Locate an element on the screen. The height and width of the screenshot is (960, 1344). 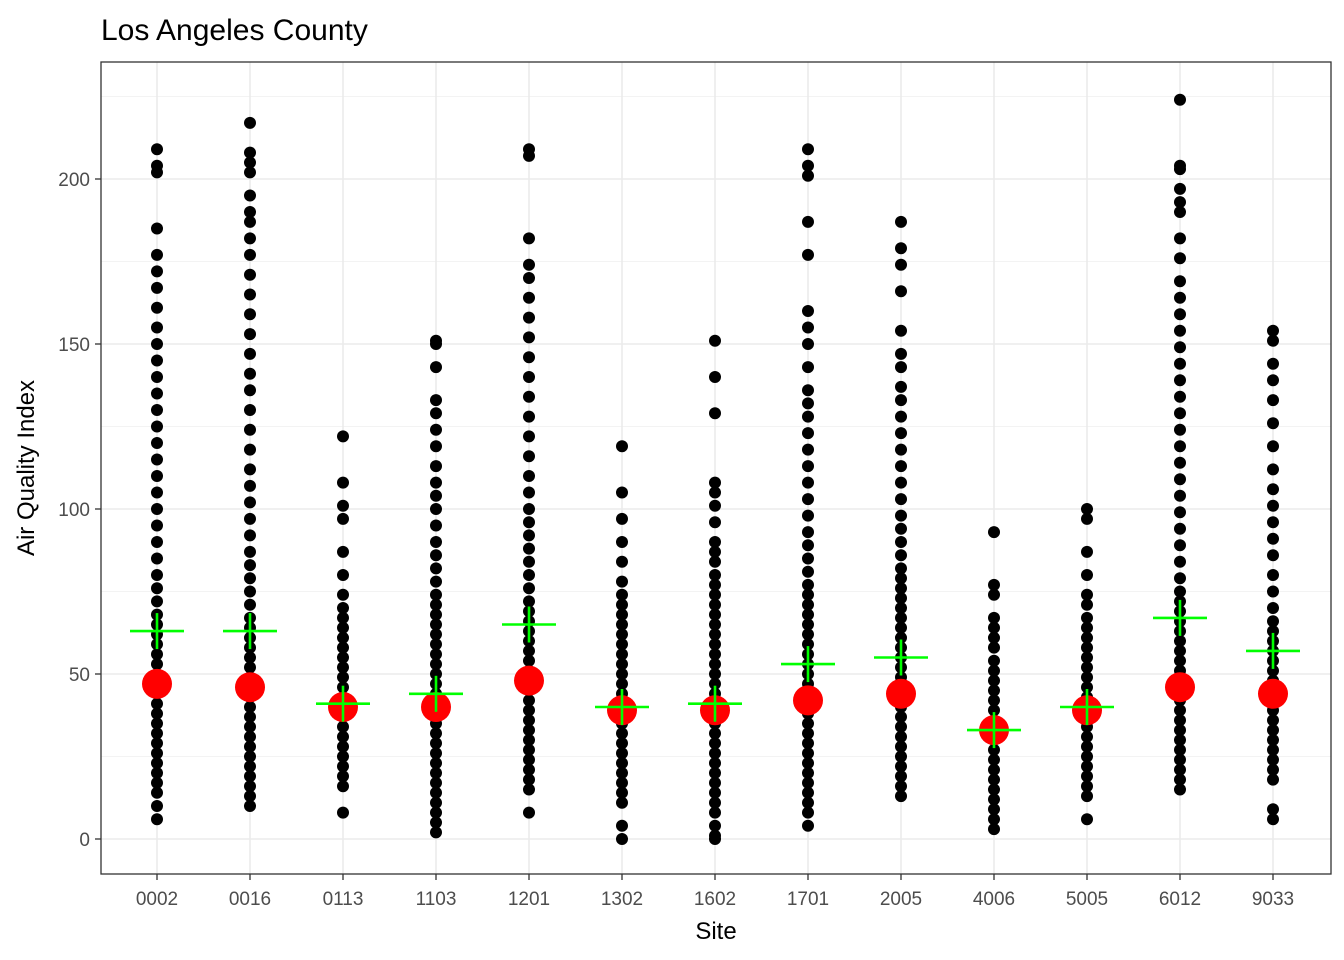
x-tick-label: 1701 is located at coordinates (808, 899).